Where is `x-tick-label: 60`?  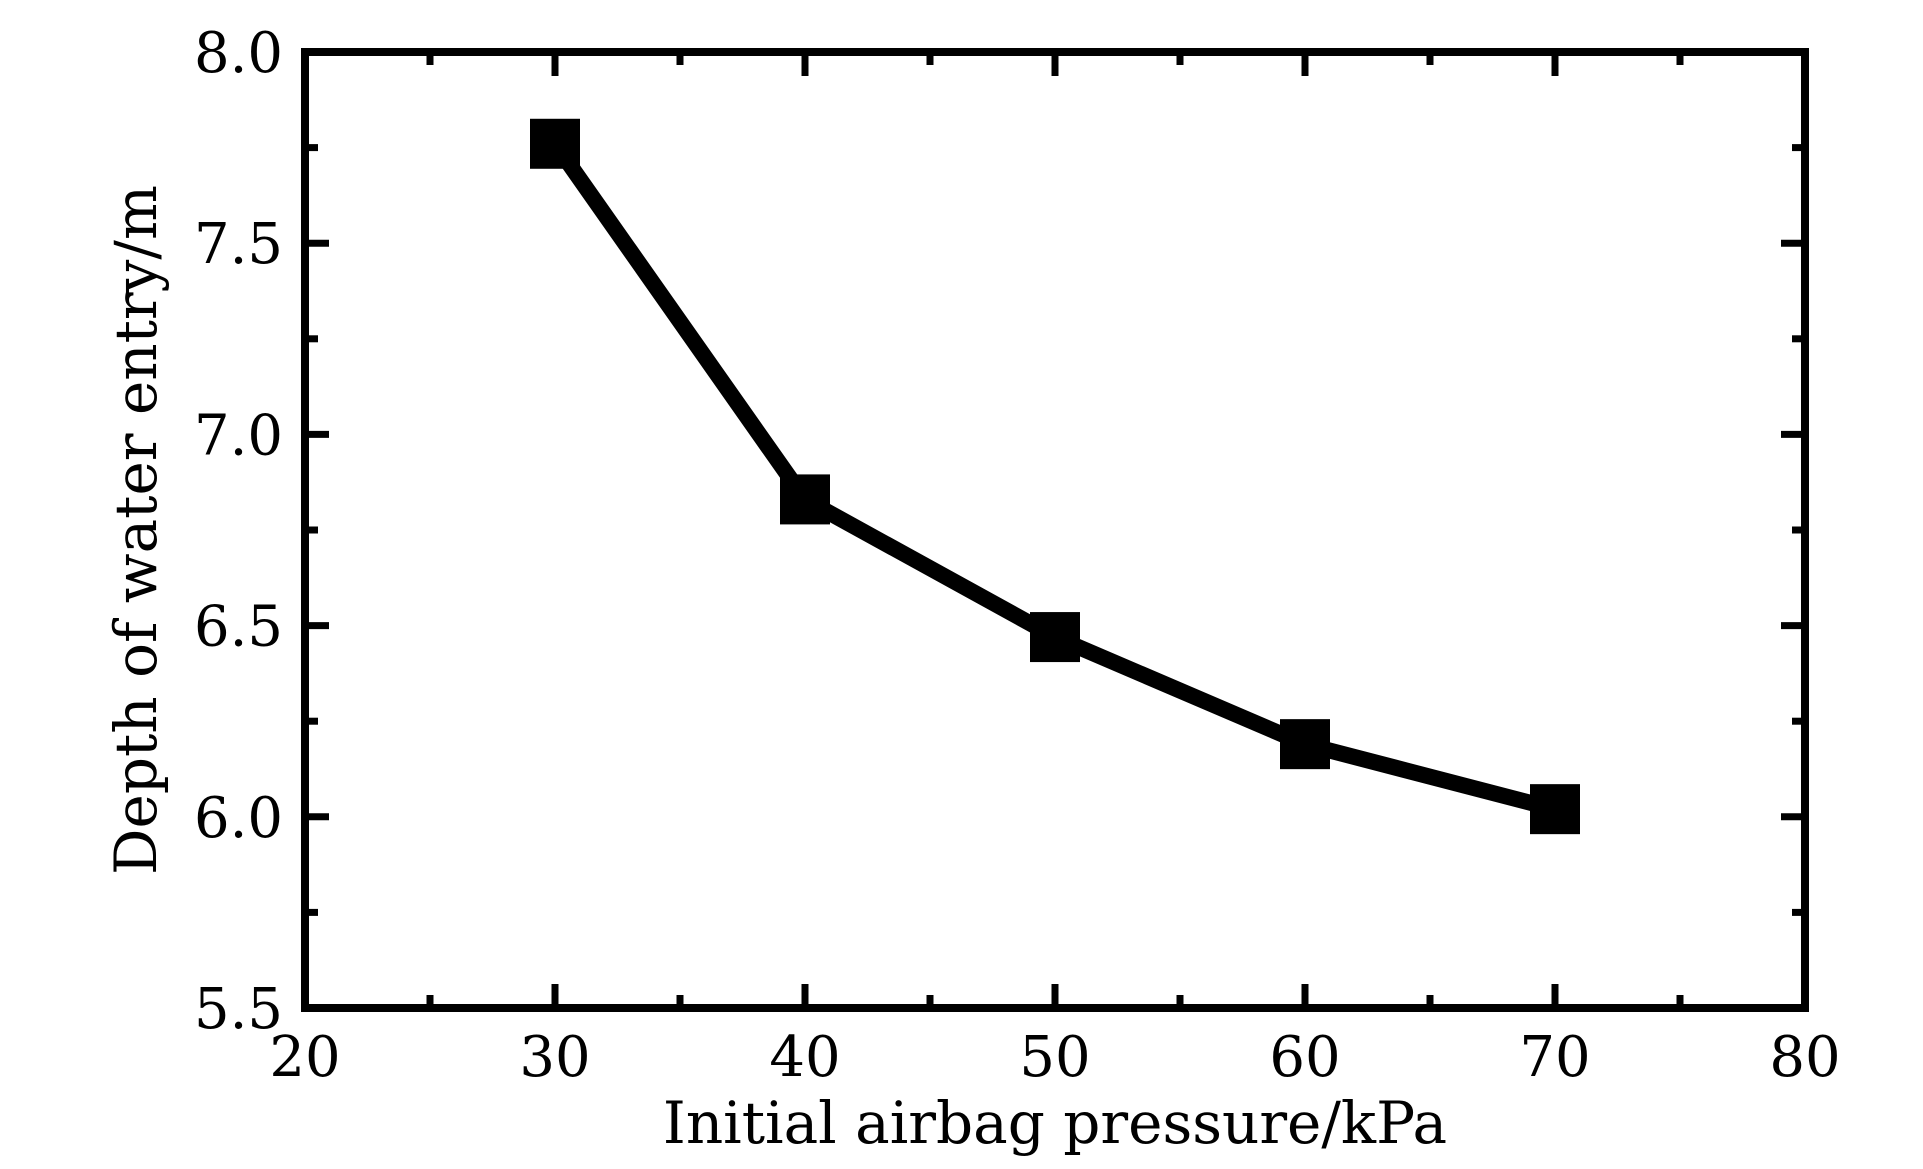 x-tick-label: 60 is located at coordinates (1304, 1057).